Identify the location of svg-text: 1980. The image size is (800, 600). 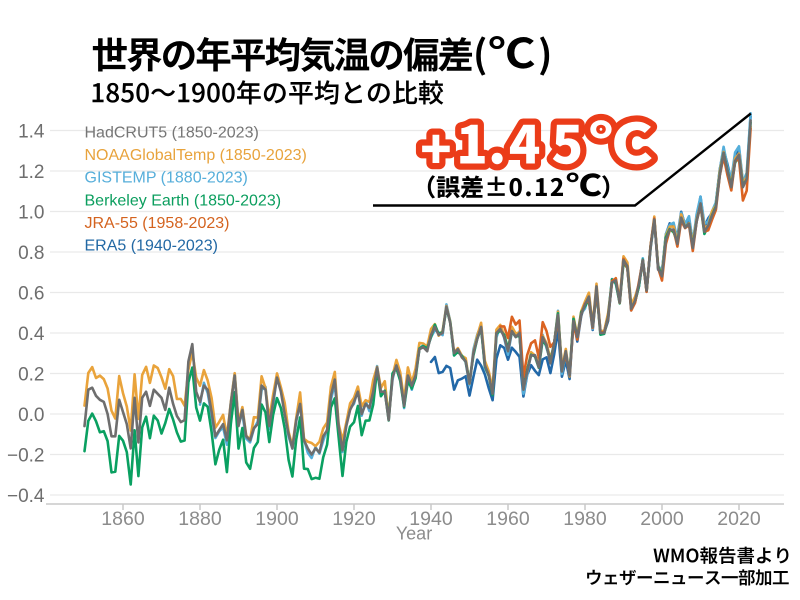
(585, 519).